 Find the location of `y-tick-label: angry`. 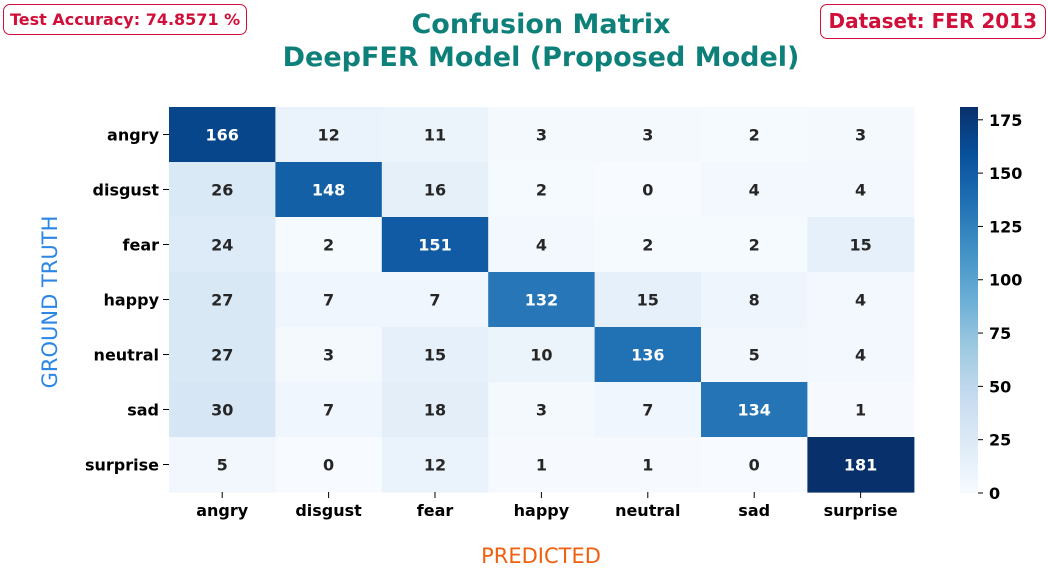

y-tick-label: angry is located at coordinates (133, 135).